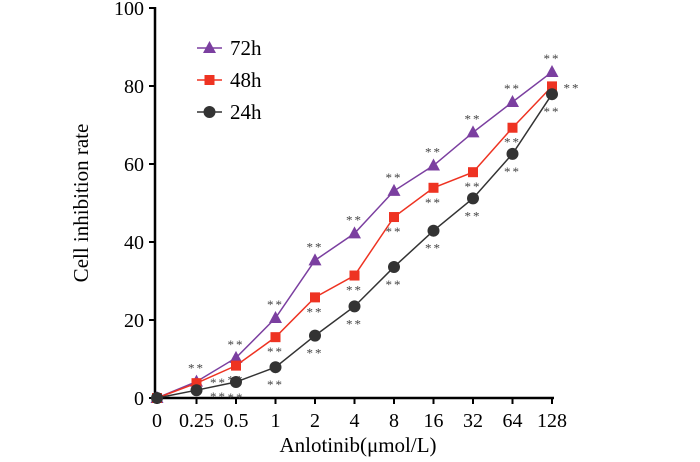 The image size is (700, 462). What do you see at coordinates (355, 421) in the screenshot?
I see `x-tick-label: 4` at bounding box center [355, 421].